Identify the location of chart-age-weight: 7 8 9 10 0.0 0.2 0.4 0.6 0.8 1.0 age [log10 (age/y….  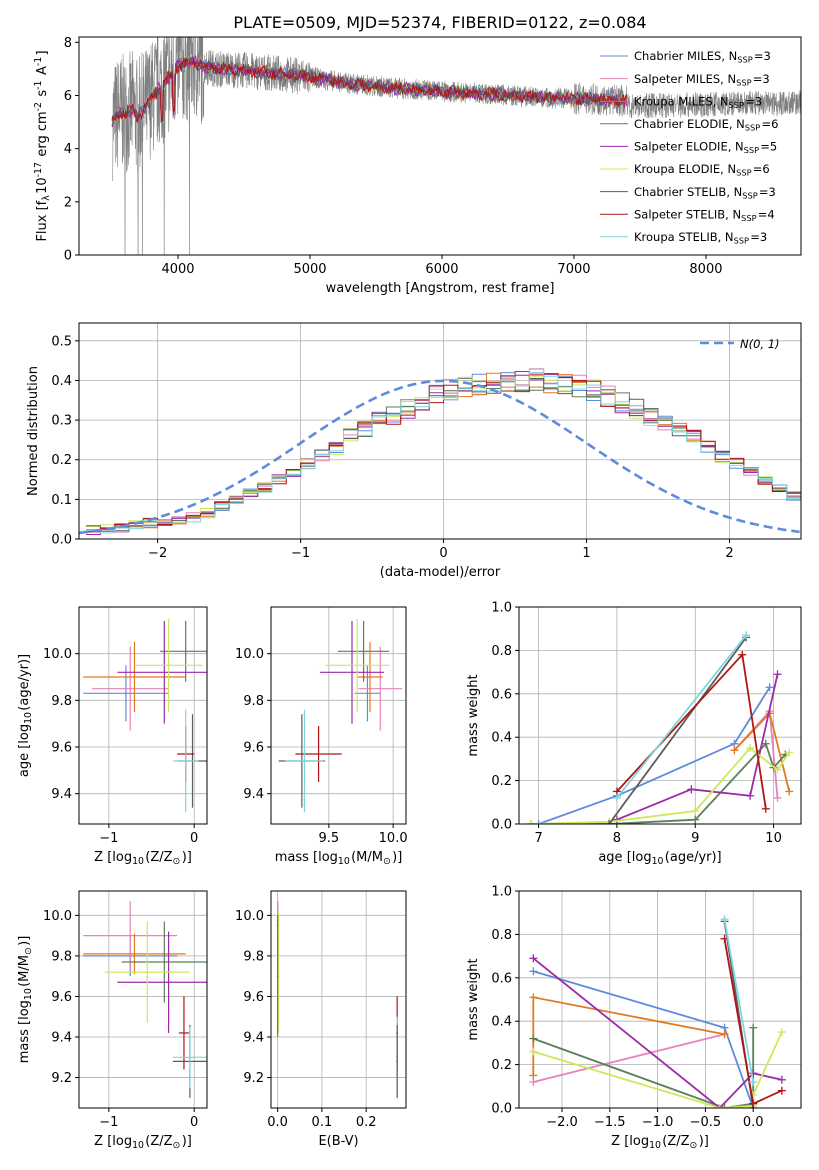
(634, 734).